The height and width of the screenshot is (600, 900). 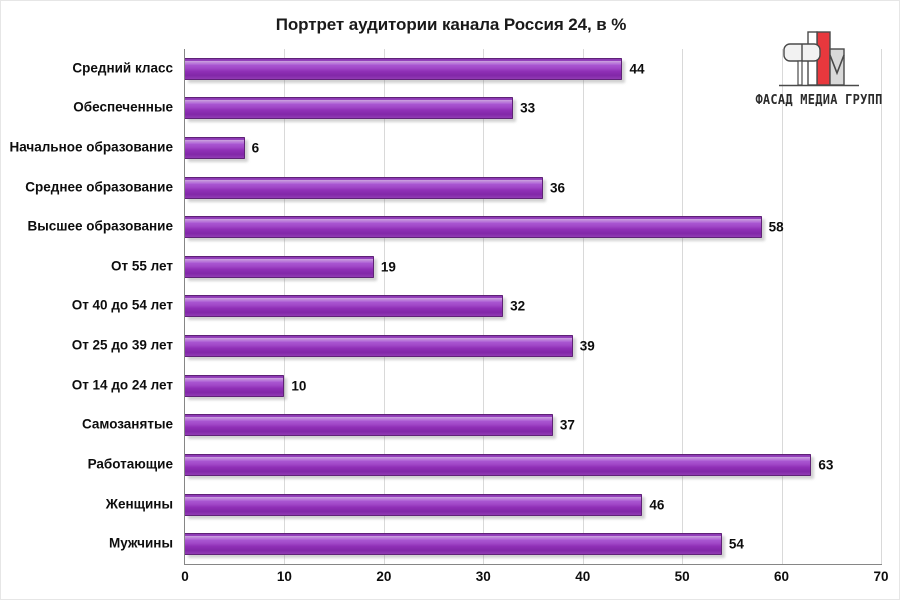 What do you see at coordinates (567, 425) in the screenshot?
I see `bar-value-label: 37` at bounding box center [567, 425].